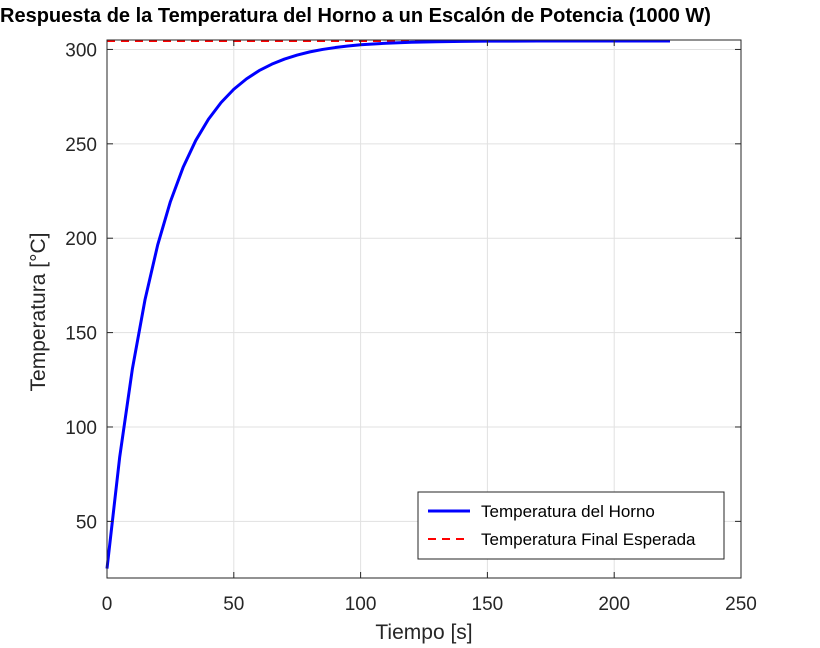 This screenshot has height=648, width=820. I want to click on x-tick-label: 150, so click(488, 604).